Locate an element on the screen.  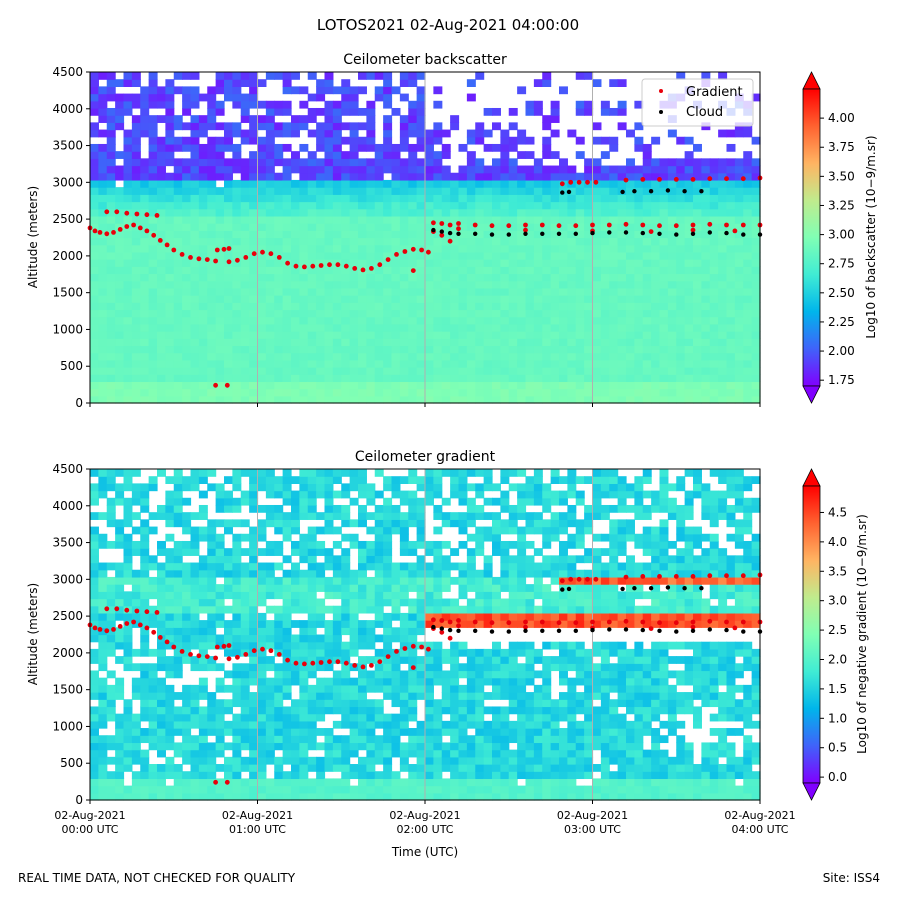
backscatter-ylabel: Altitude (meters) is located at coordinates (33, 237).